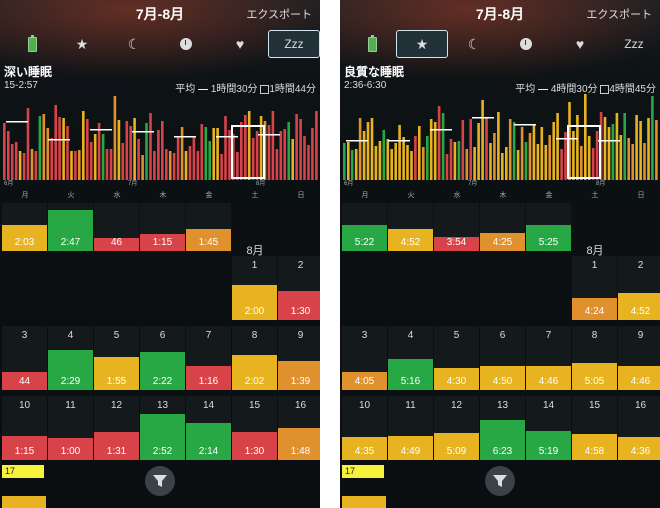  Describe the element at coordinates (457, 195) in the screenshot. I see `weekday-label: 水` at that location.